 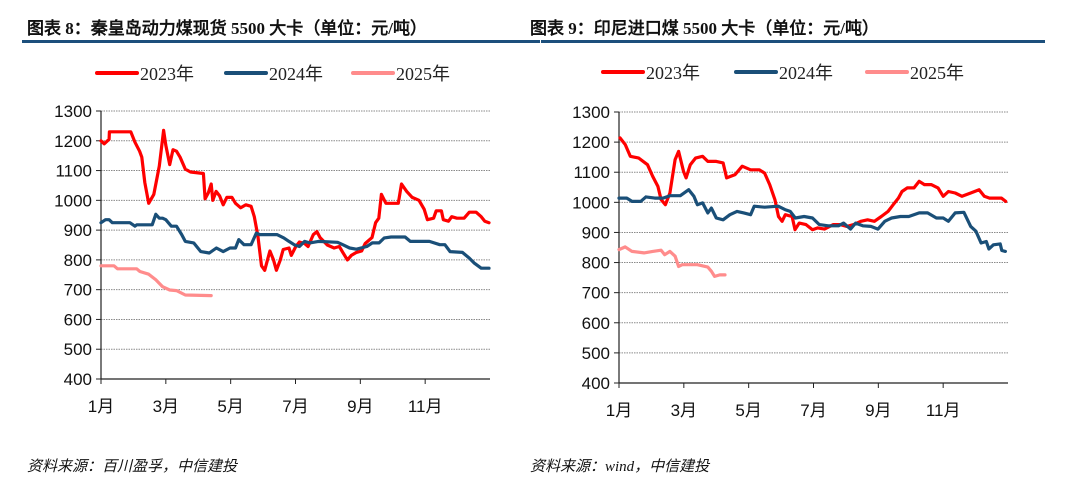 I want to click on chart-9-title: 图表 9：印尼进口煤 5500 大卡（单位：元/吨）, so click(x=704, y=28).